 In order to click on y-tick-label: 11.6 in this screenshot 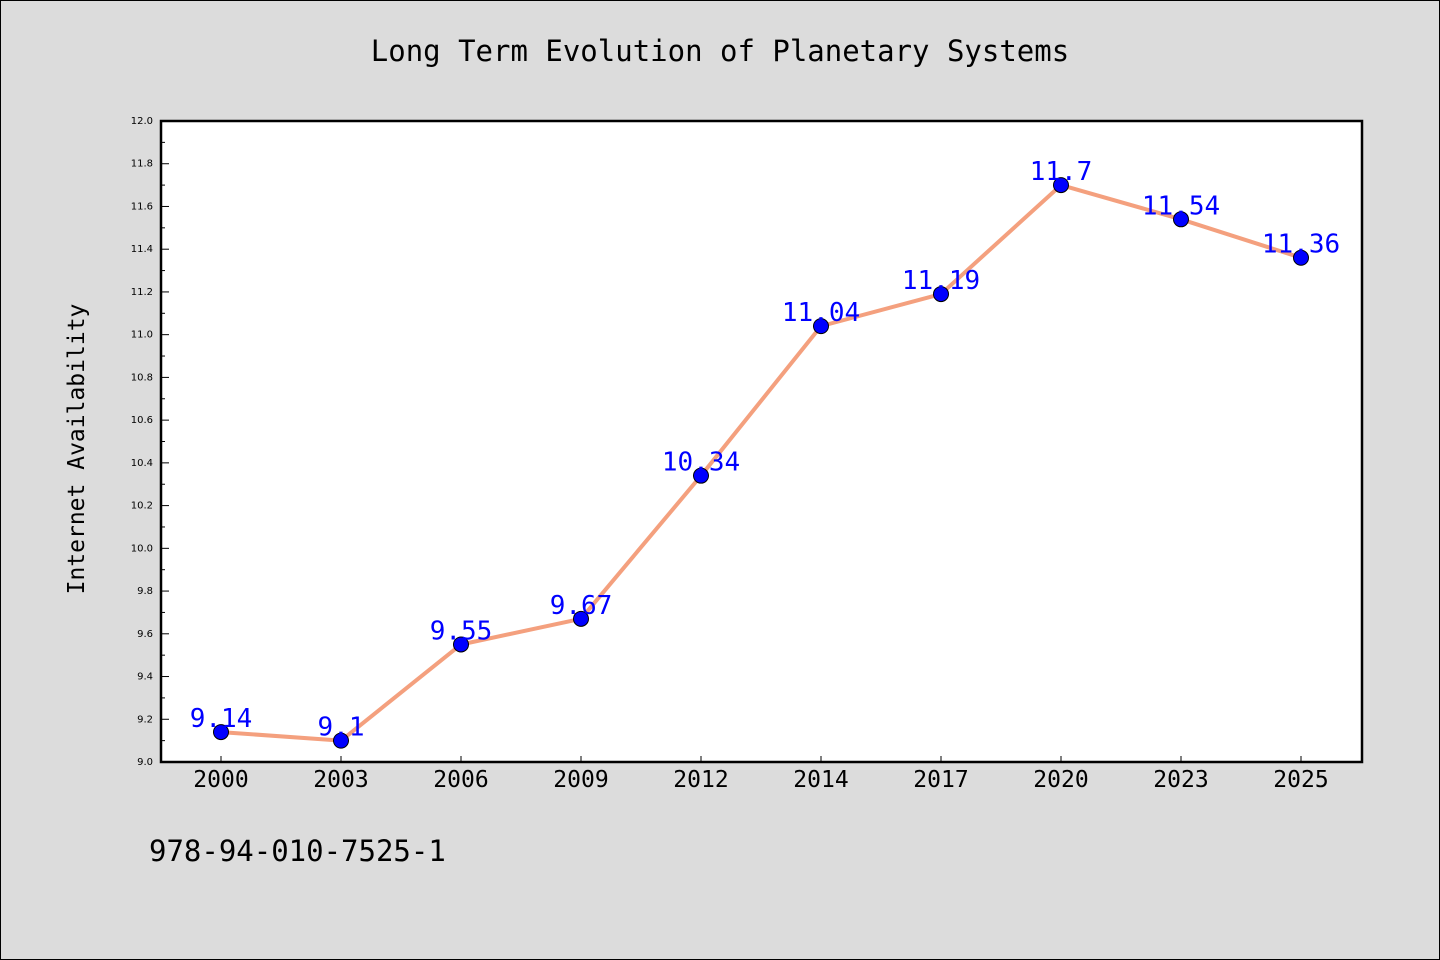, I will do `click(142, 206)`.